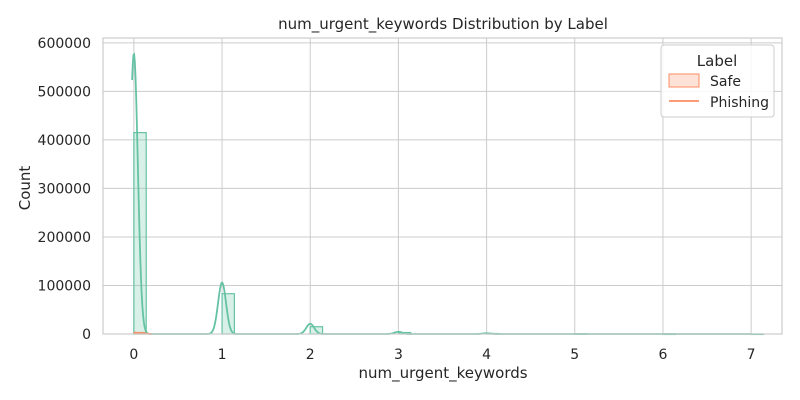 The image size is (800, 400). Describe the element at coordinates (751, 355) in the screenshot. I see `x-tick-label: 7` at that location.